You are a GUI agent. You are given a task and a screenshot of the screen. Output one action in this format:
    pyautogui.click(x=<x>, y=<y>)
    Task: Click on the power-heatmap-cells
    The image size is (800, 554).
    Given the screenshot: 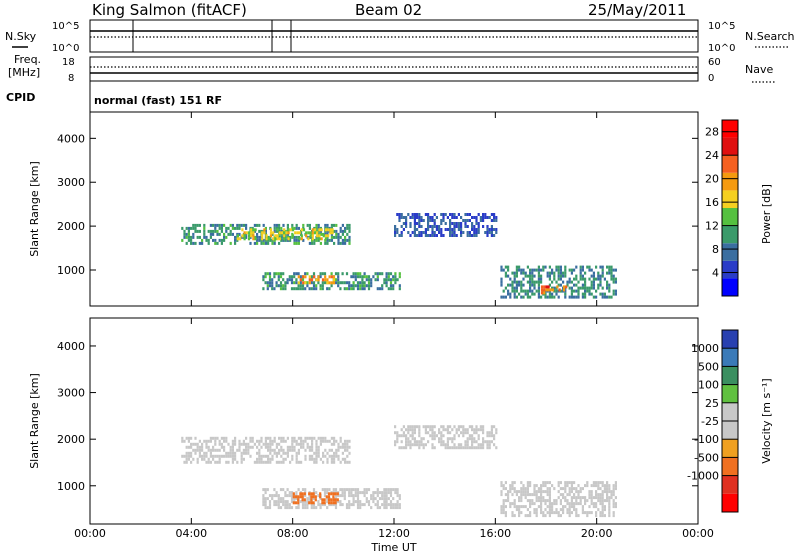 What is the action you would take?
    pyautogui.click(x=399, y=256)
    